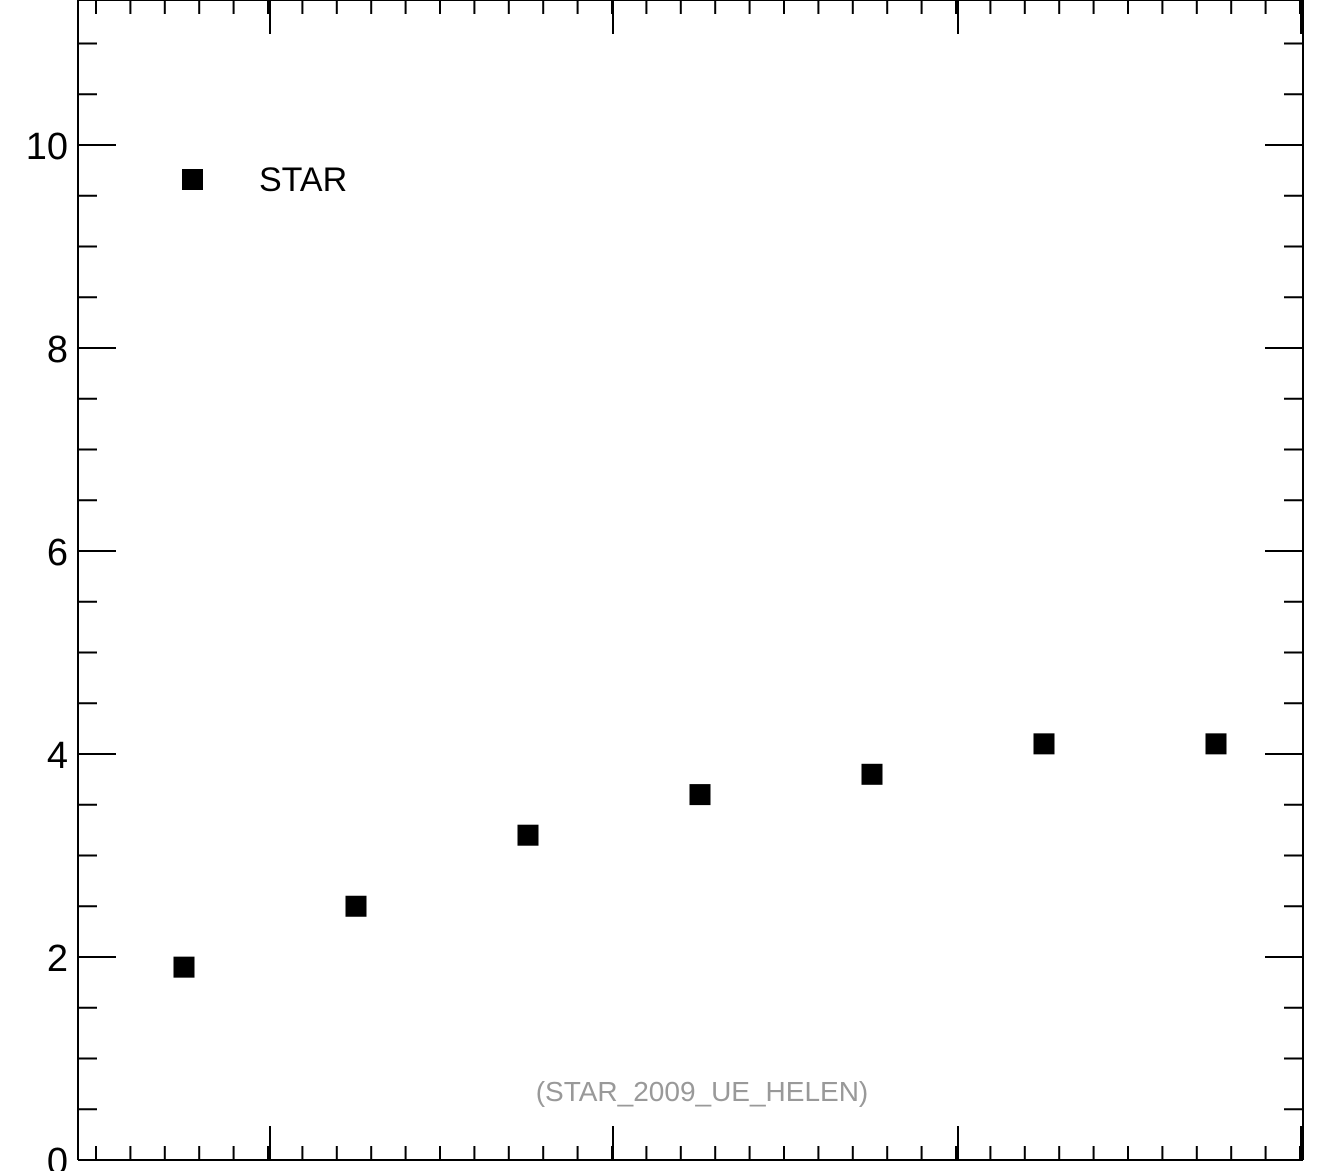 This screenshot has width=1326, height=1171. Describe the element at coordinates (57, 553) in the screenshot. I see `y-tick-label: 6` at that location.